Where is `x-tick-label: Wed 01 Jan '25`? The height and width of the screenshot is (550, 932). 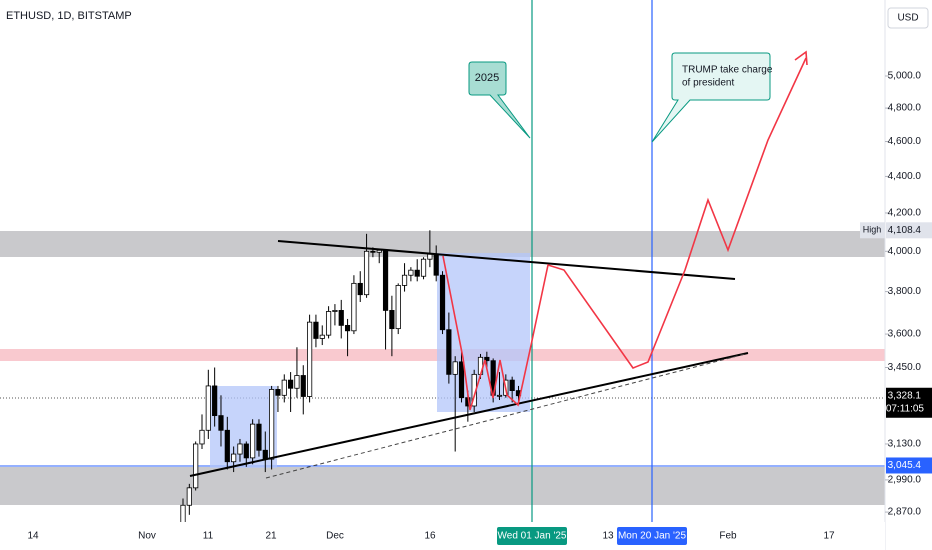 x-tick-label: Wed 01 Jan '25 is located at coordinates (532, 536).